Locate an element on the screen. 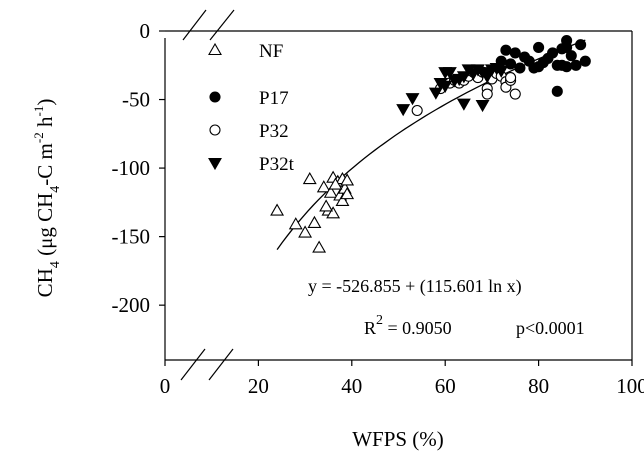  y-title-sup: -2 is located at coordinates (38, 137).